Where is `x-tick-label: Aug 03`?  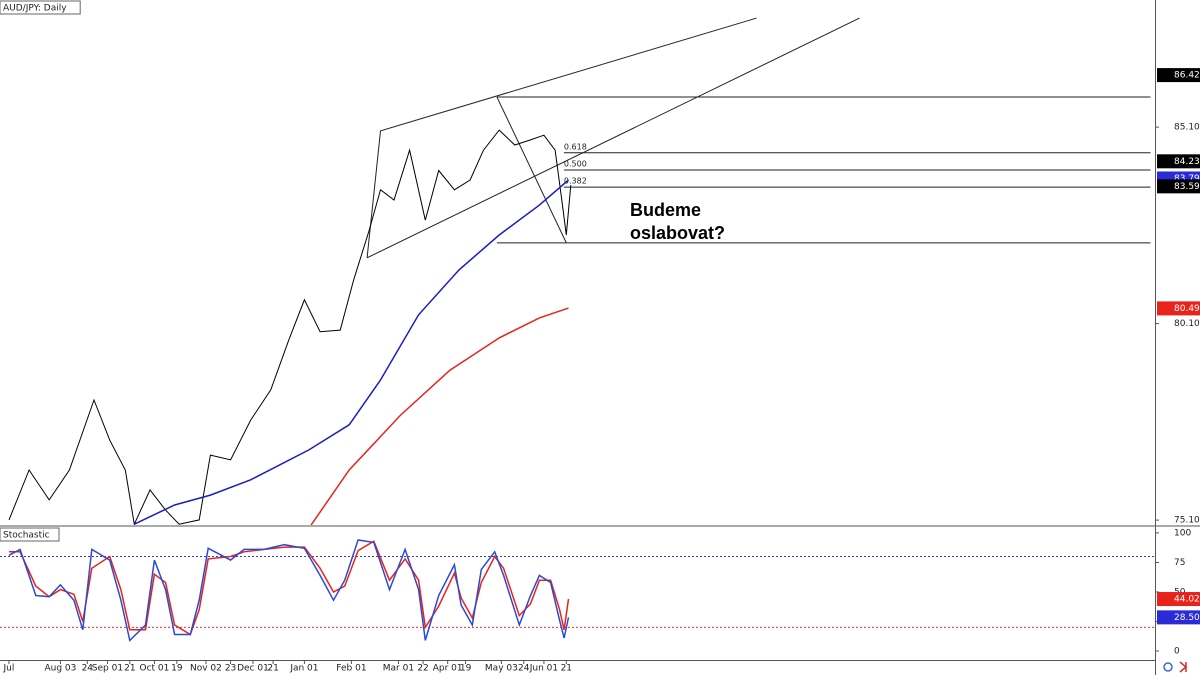 x-tick-label: Aug 03 is located at coordinates (60, 669).